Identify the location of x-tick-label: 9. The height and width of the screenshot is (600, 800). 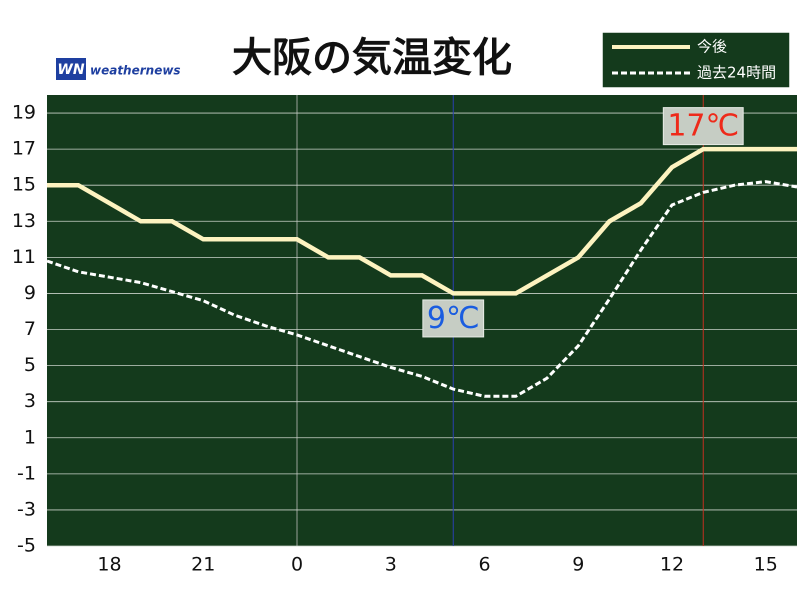
(578, 565).